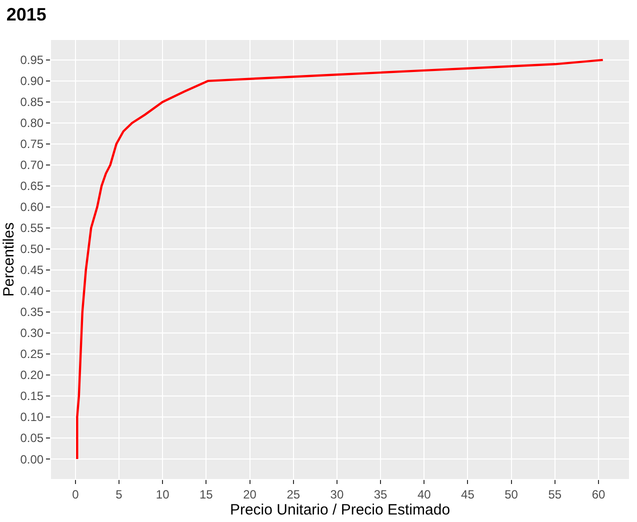 Image resolution: width=637 pixels, height=522 pixels. What do you see at coordinates (26, 14) in the screenshot?
I see `chart-title: 2015` at bounding box center [26, 14].